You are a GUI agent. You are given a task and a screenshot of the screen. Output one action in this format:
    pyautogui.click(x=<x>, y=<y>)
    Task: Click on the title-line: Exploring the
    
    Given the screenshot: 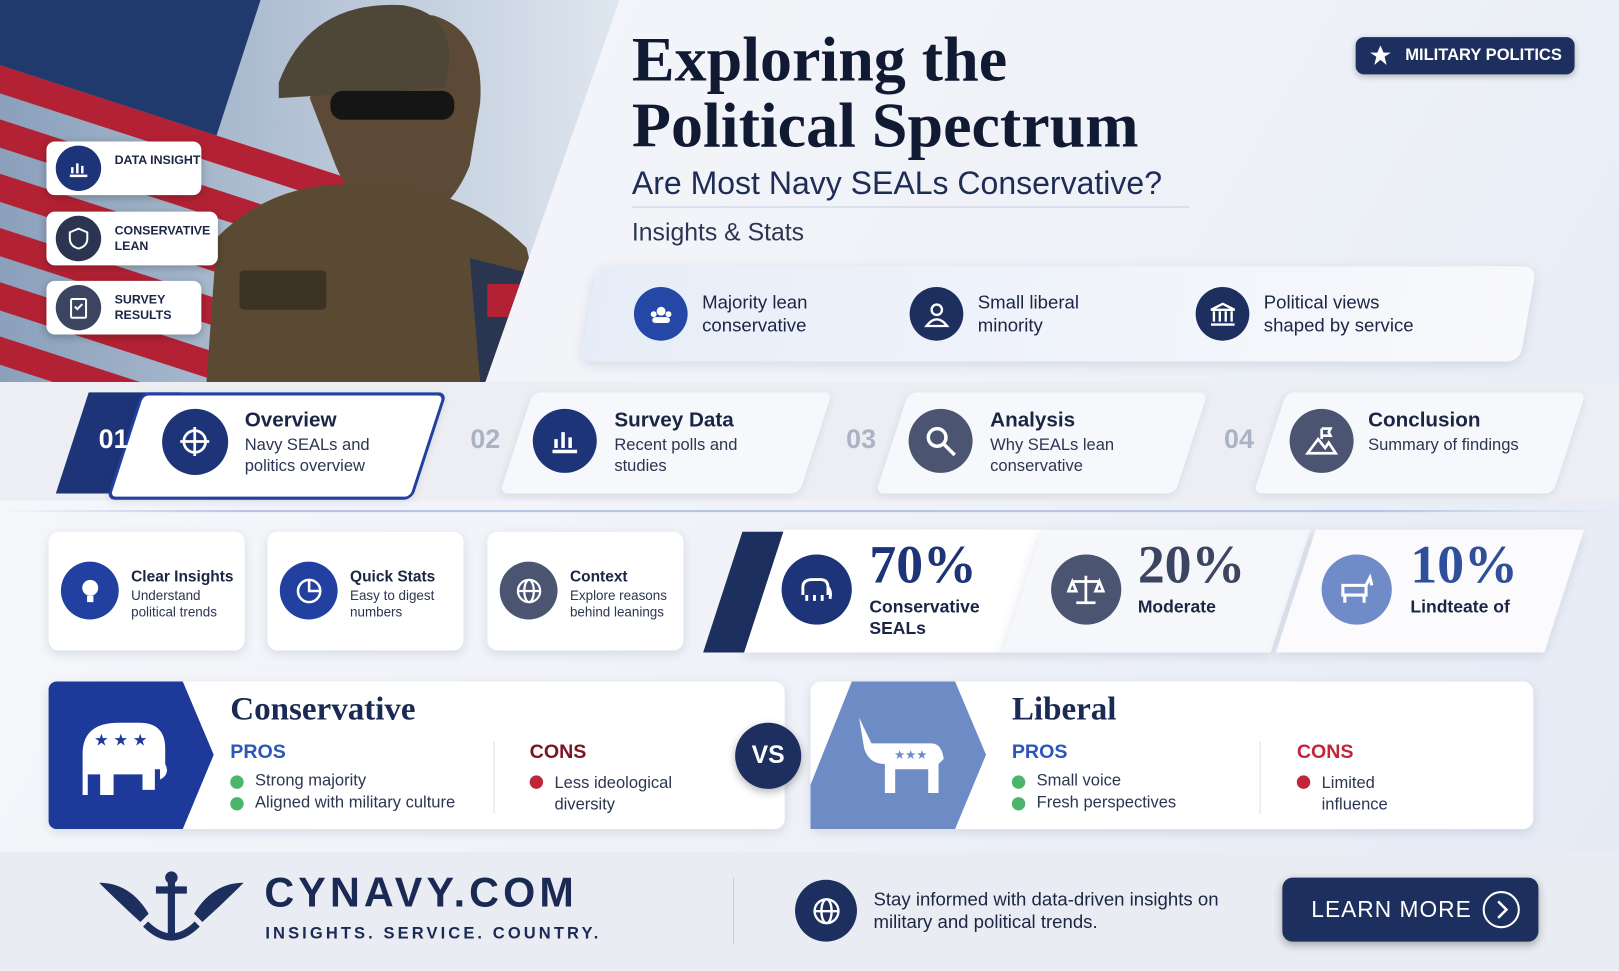 What is the action you would take?
    pyautogui.click(x=819, y=59)
    